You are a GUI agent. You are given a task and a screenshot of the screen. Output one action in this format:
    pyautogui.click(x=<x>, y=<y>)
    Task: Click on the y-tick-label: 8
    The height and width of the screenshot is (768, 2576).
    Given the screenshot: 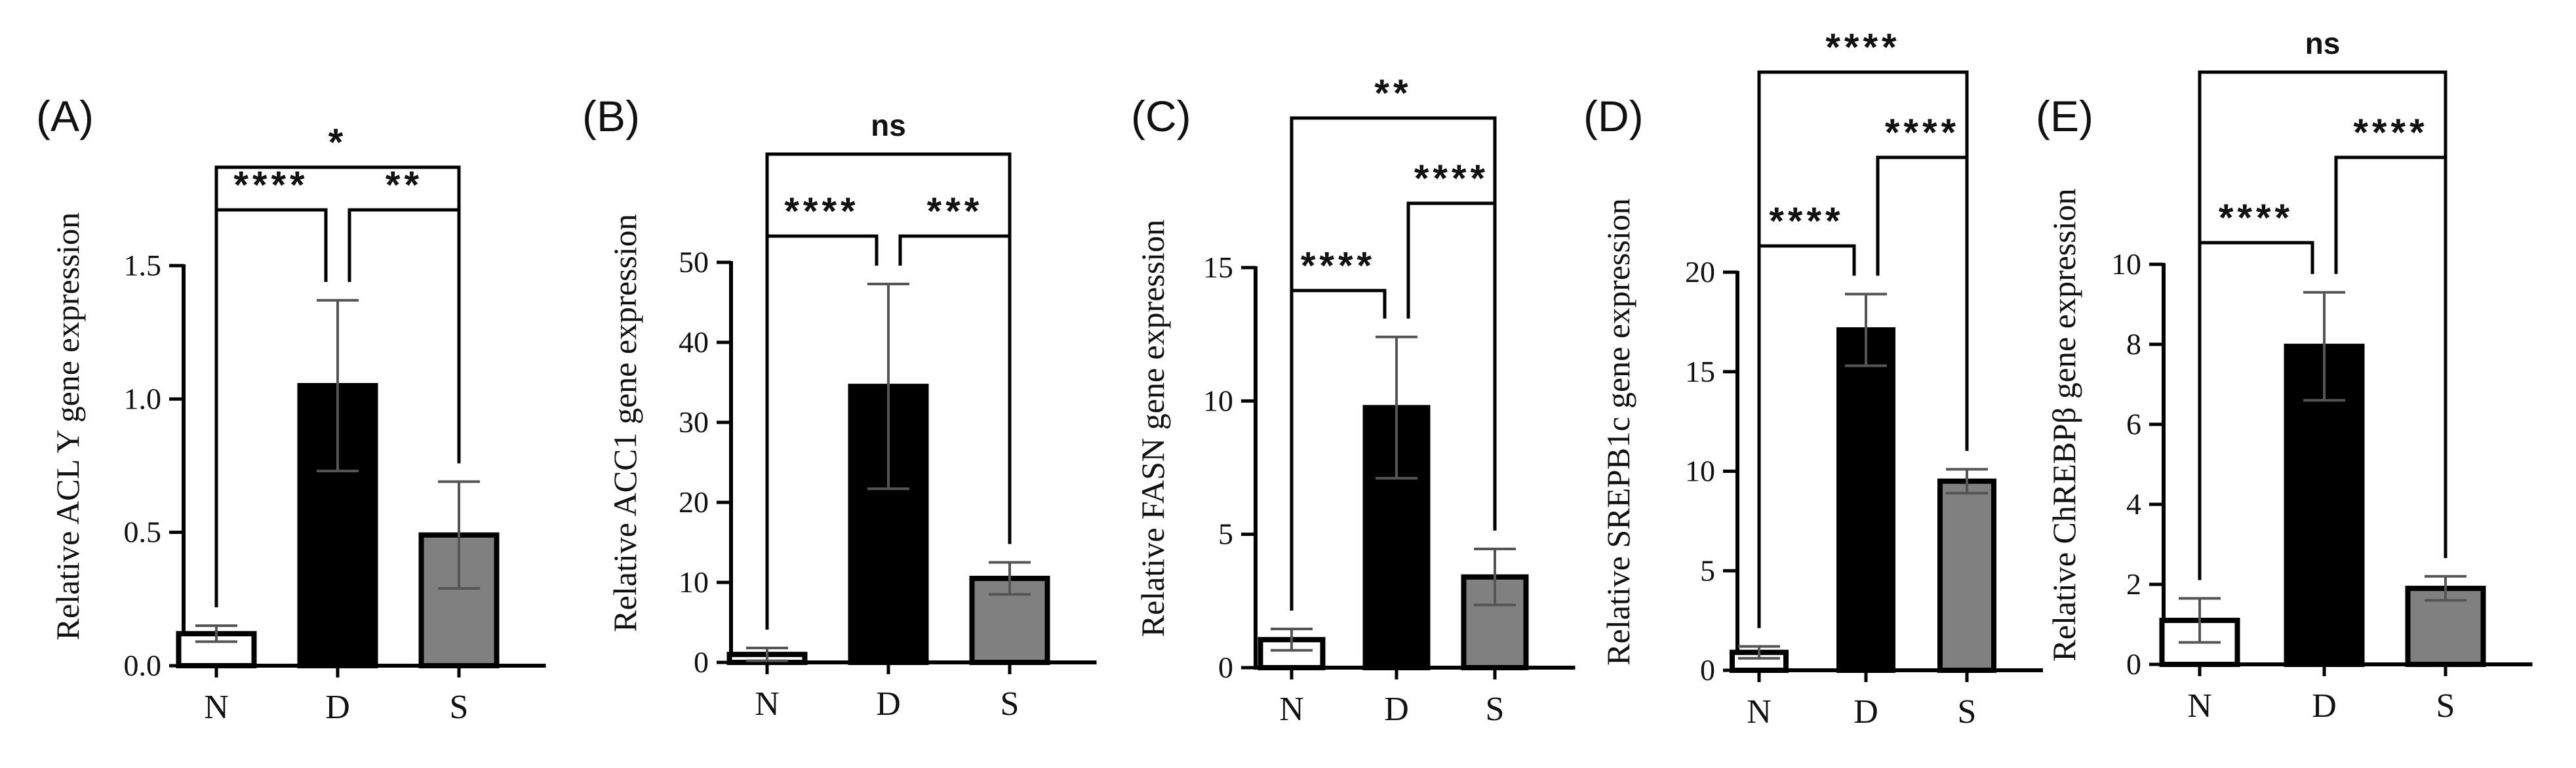 What is the action you would take?
    pyautogui.click(x=2133, y=344)
    